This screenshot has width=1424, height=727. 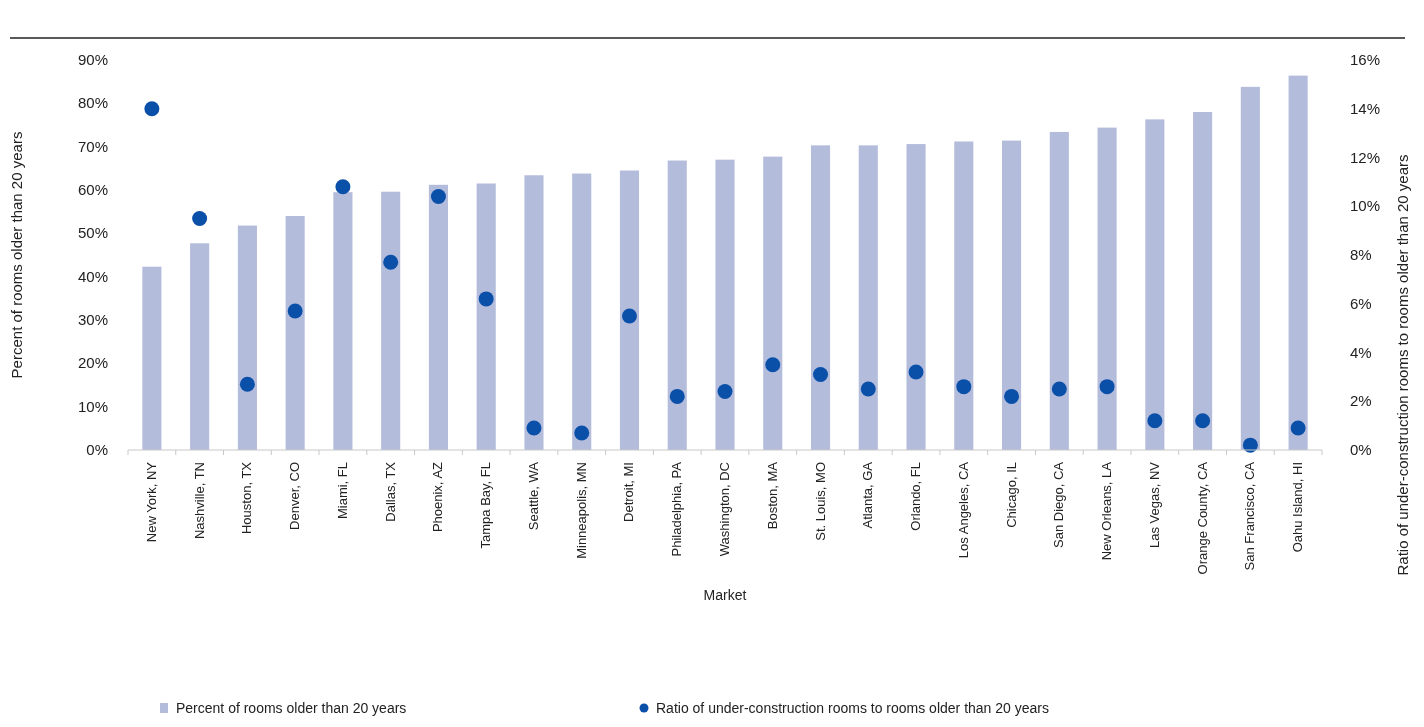 What do you see at coordinates (342, 491) in the screenshot?
I see `x-tick-label: Miami, FL` at bounding box center [342, 491].